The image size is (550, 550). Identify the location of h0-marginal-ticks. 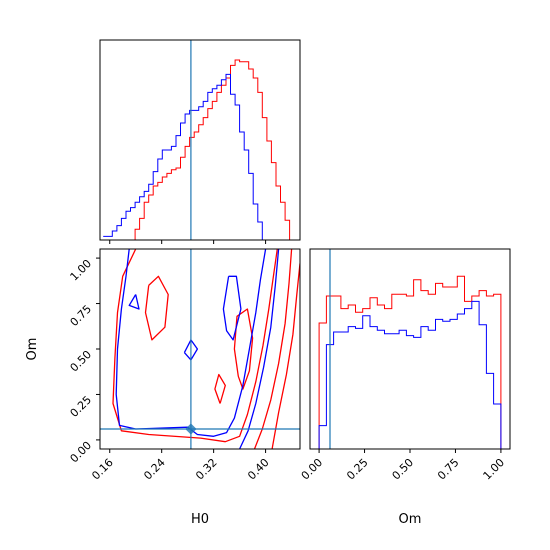
(188, 242).